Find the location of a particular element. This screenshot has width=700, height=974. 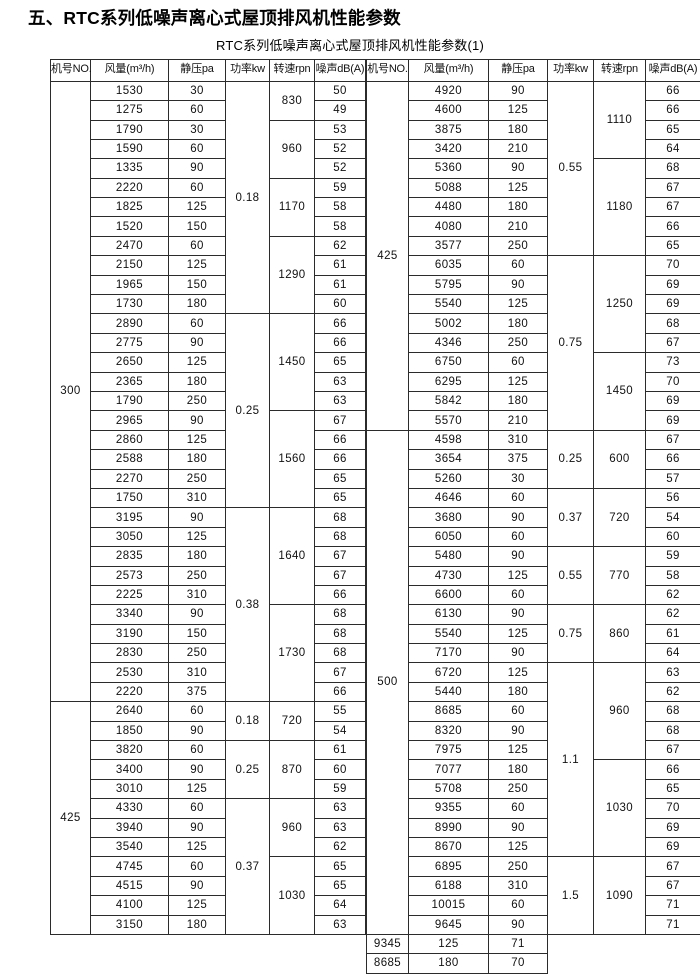

cell-noise: 54 is located at coordinates (340, 730).